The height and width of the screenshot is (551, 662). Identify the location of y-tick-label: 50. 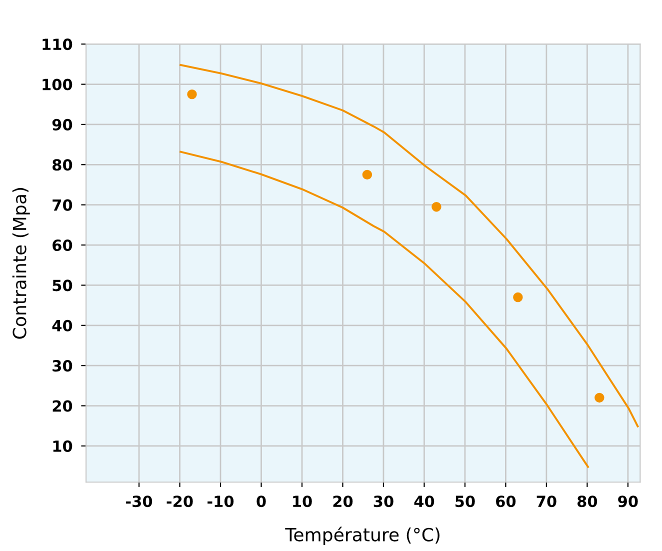
(62, 286).